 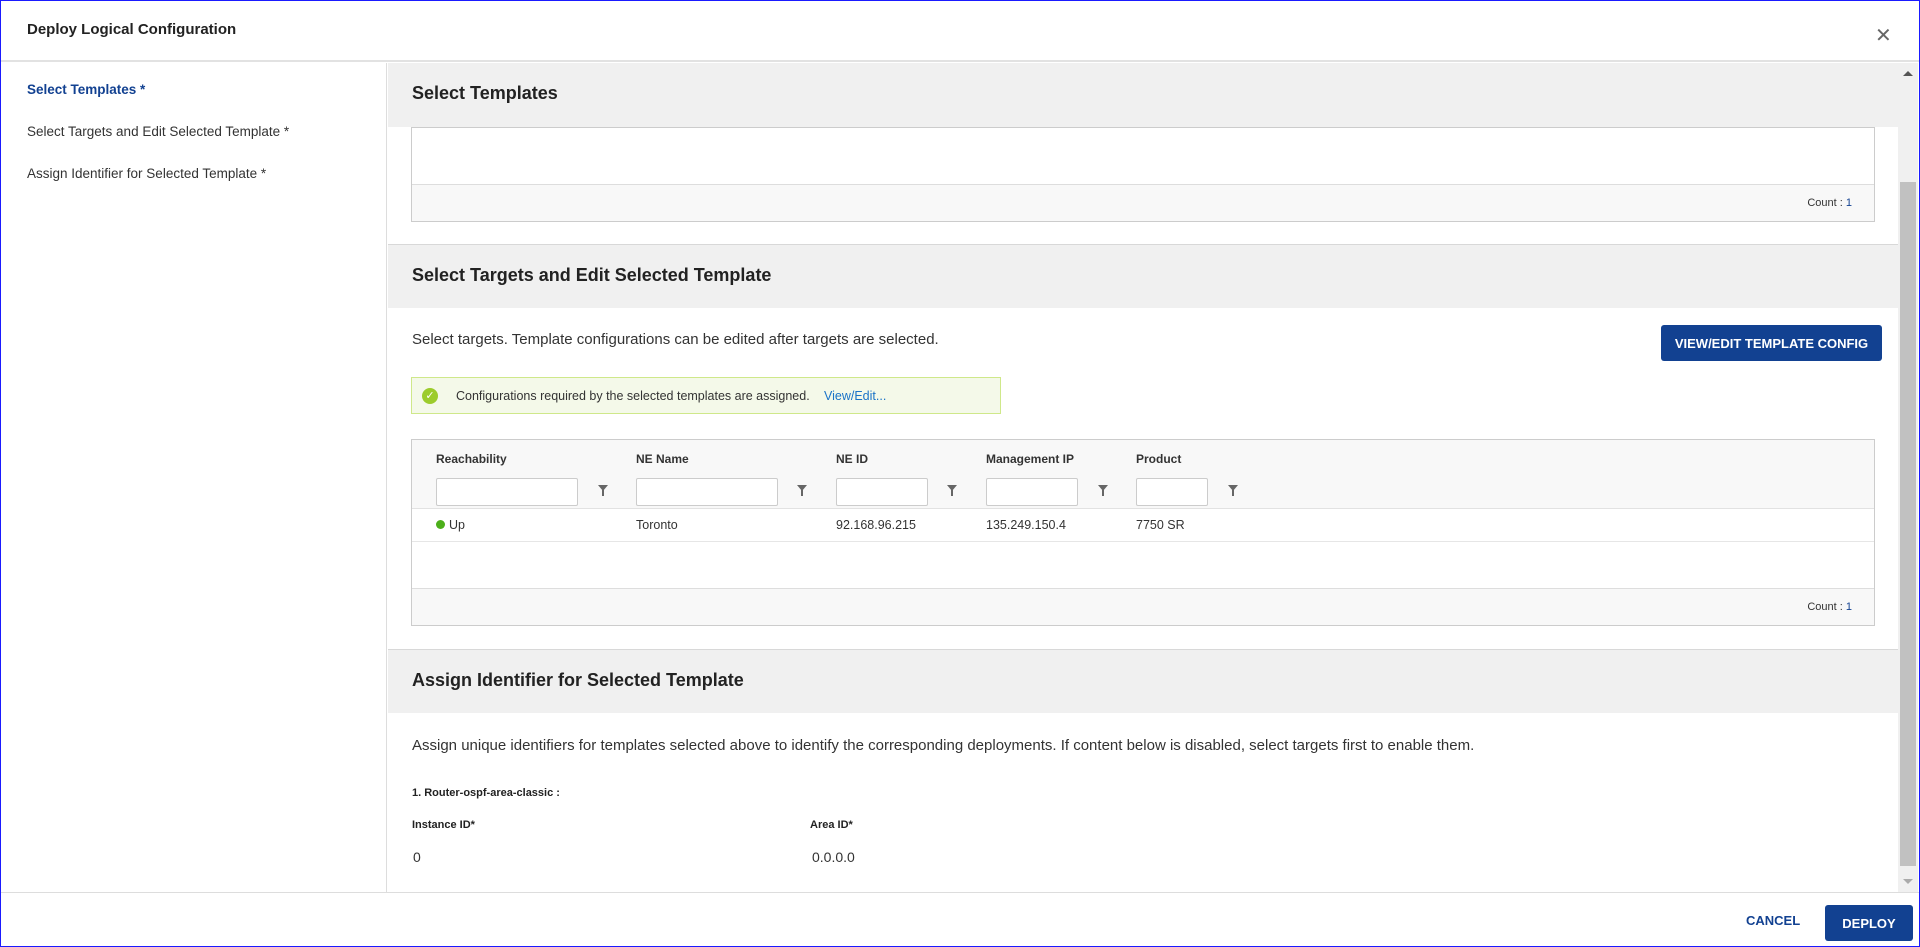 I want to click on cell-product: 7750 SR, so click(x=1160, y=525).